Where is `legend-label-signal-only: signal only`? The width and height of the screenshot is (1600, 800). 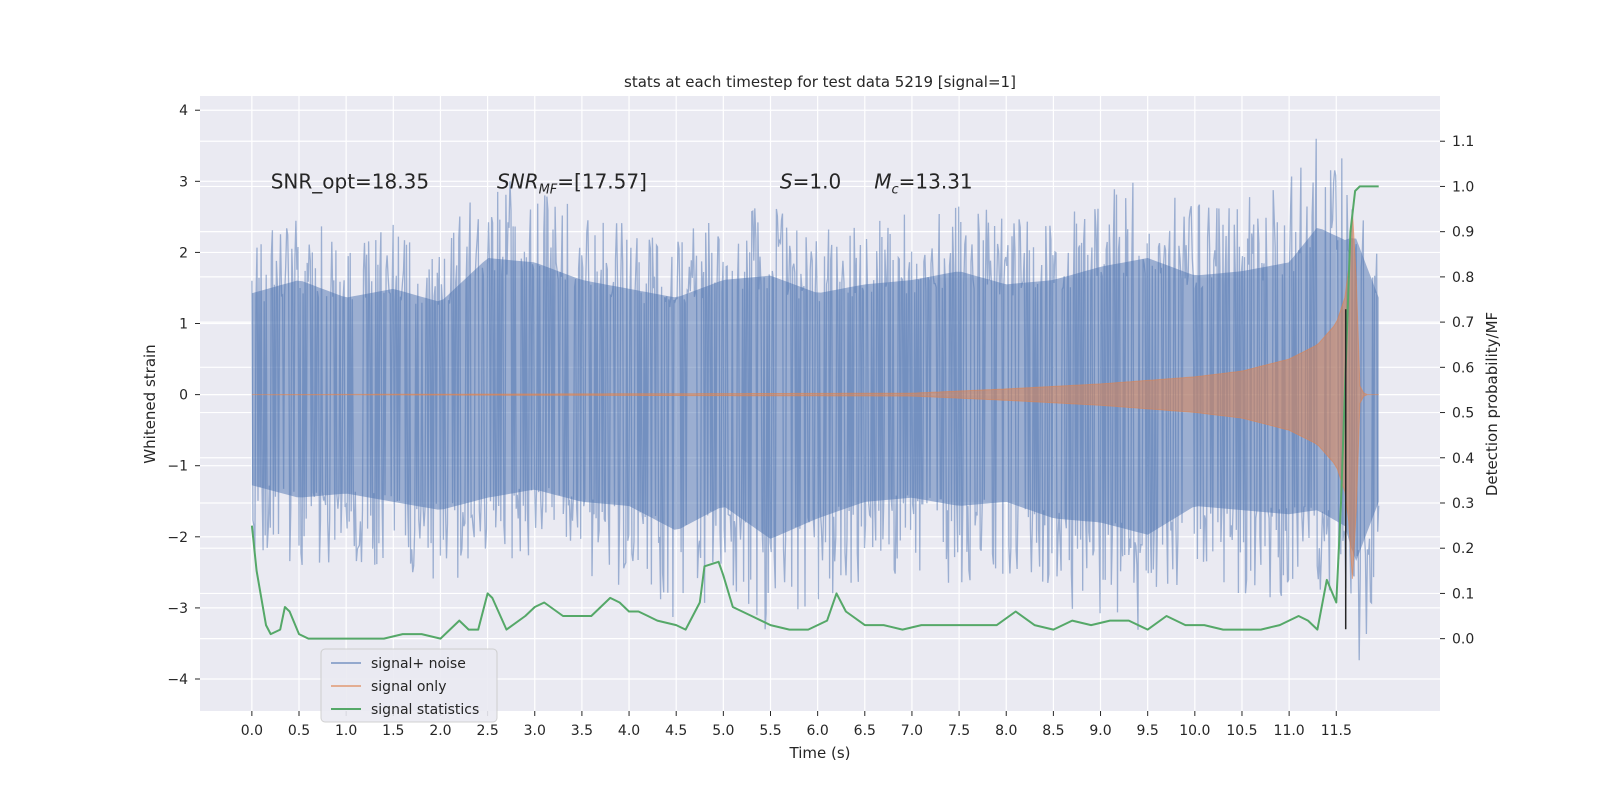
legend-label-signal-only: signal only is located at coordinates (408, 687).